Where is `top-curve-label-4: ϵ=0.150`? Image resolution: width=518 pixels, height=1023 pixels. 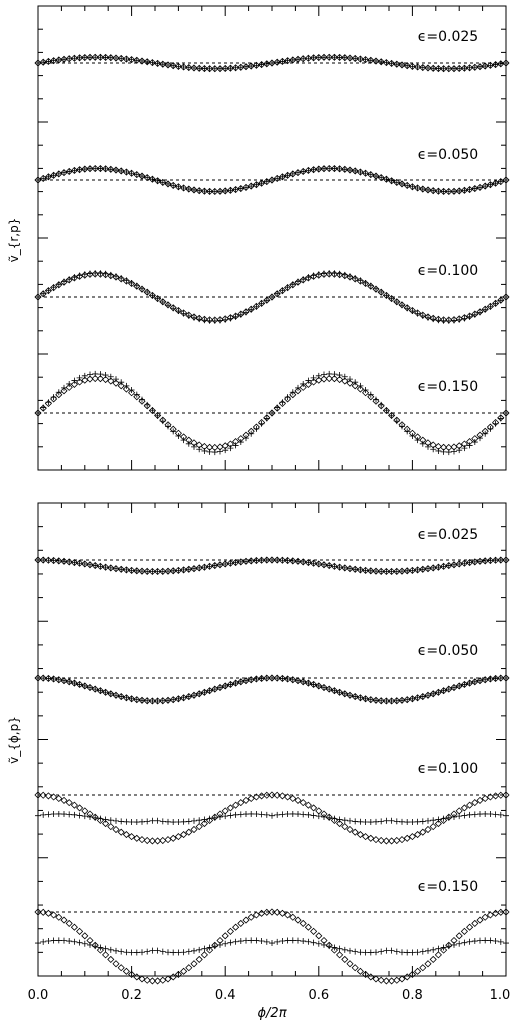
top-curve-label-4: ϵ=0.150 is located at coordinates (448, 387).